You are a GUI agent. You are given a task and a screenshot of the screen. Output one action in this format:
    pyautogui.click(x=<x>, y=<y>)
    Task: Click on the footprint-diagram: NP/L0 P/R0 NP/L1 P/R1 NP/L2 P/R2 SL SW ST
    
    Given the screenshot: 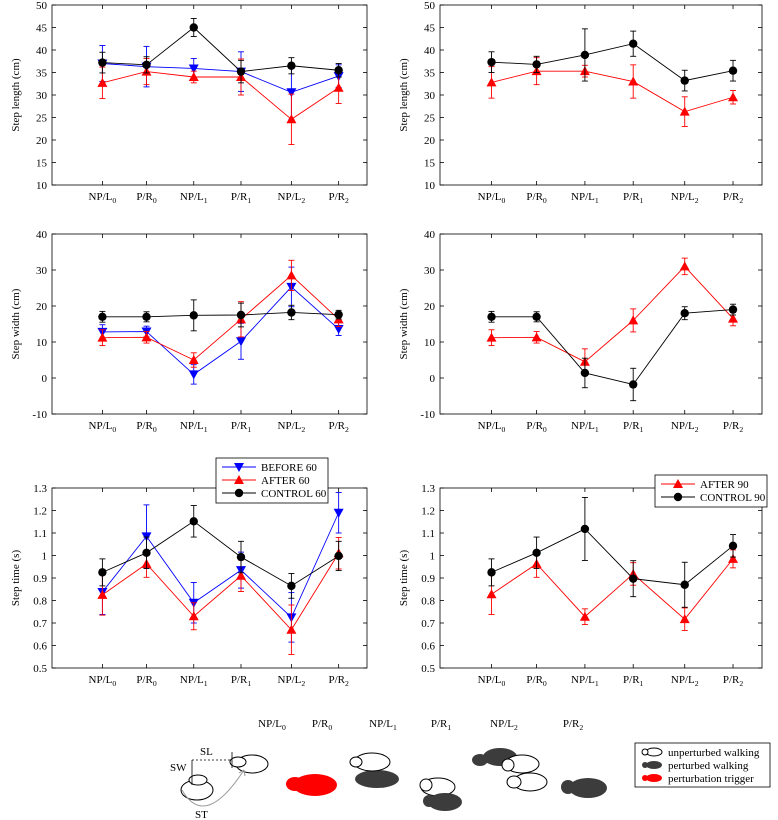 What is the action you would take?
    pyautogui.click(x=470, y=769)
    